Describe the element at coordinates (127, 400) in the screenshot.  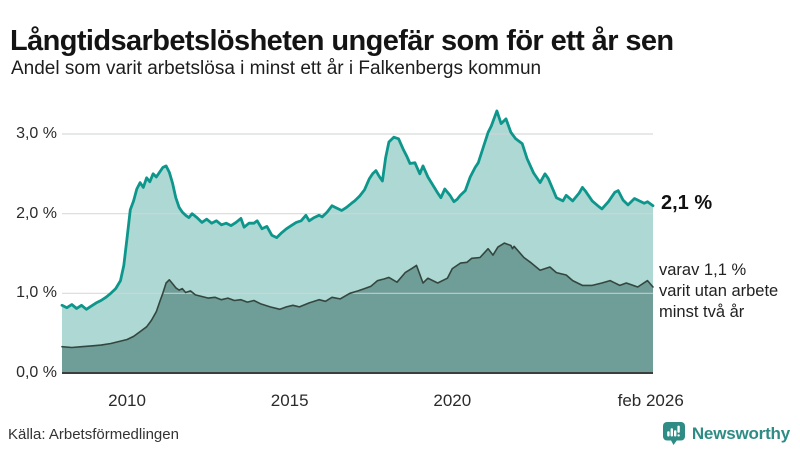
I see `x-tick-label: 2010` at that location.